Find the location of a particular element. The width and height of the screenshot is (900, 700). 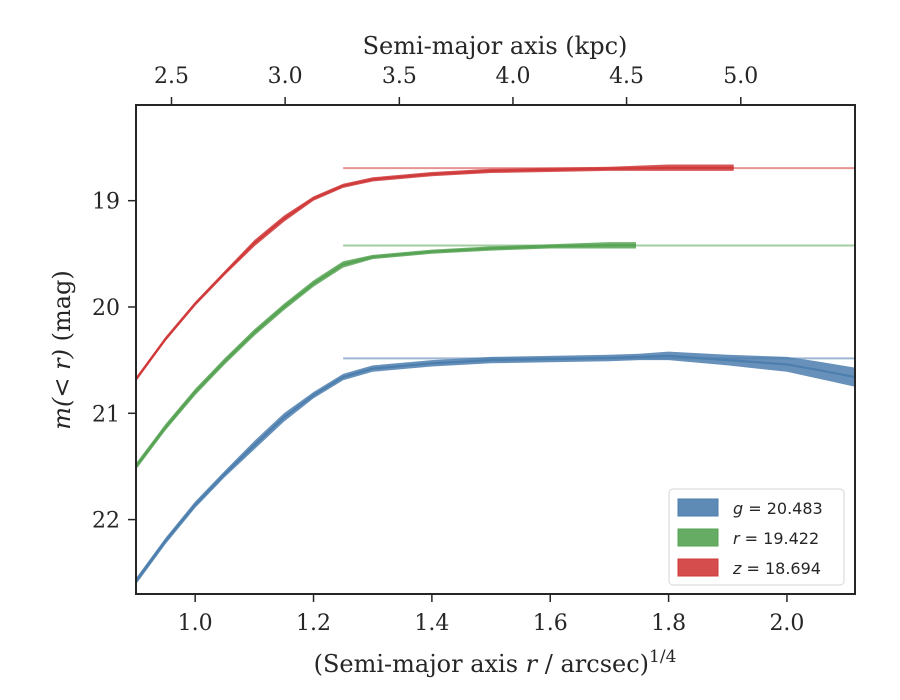

x-tick-label: 1.8 is located at coordinates (668, 623).